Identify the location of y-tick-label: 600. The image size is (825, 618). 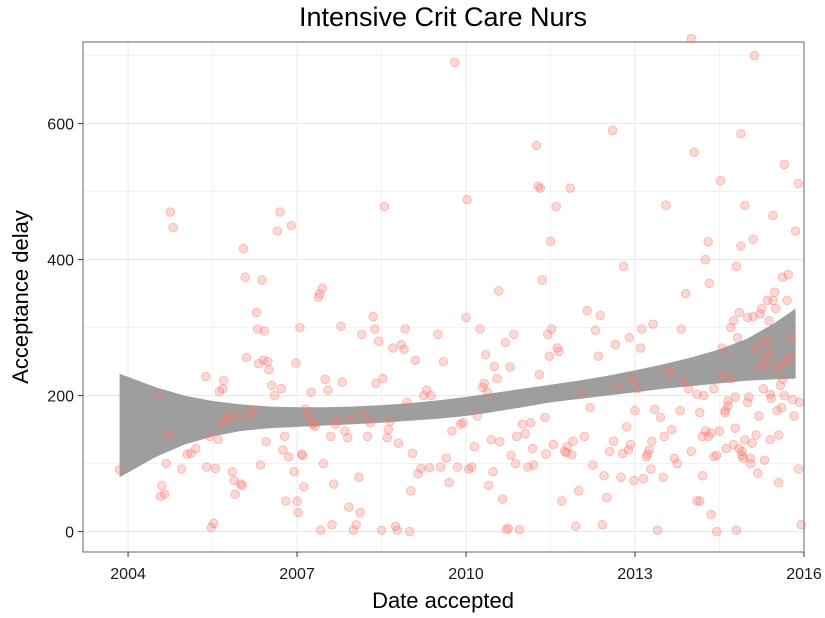
(60, 125).